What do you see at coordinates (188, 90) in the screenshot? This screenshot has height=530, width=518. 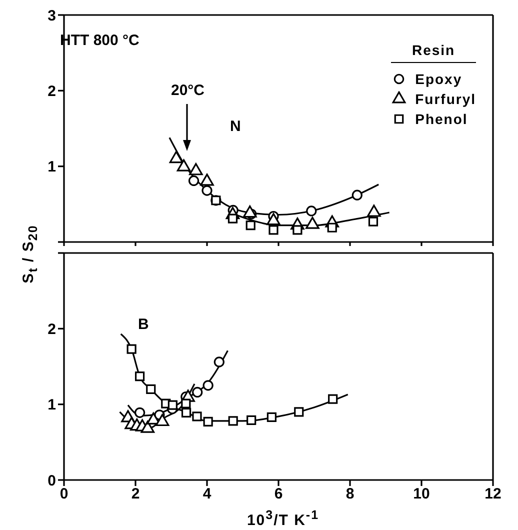 I see `annotation: 20°C` at bounding box center [188, 90].